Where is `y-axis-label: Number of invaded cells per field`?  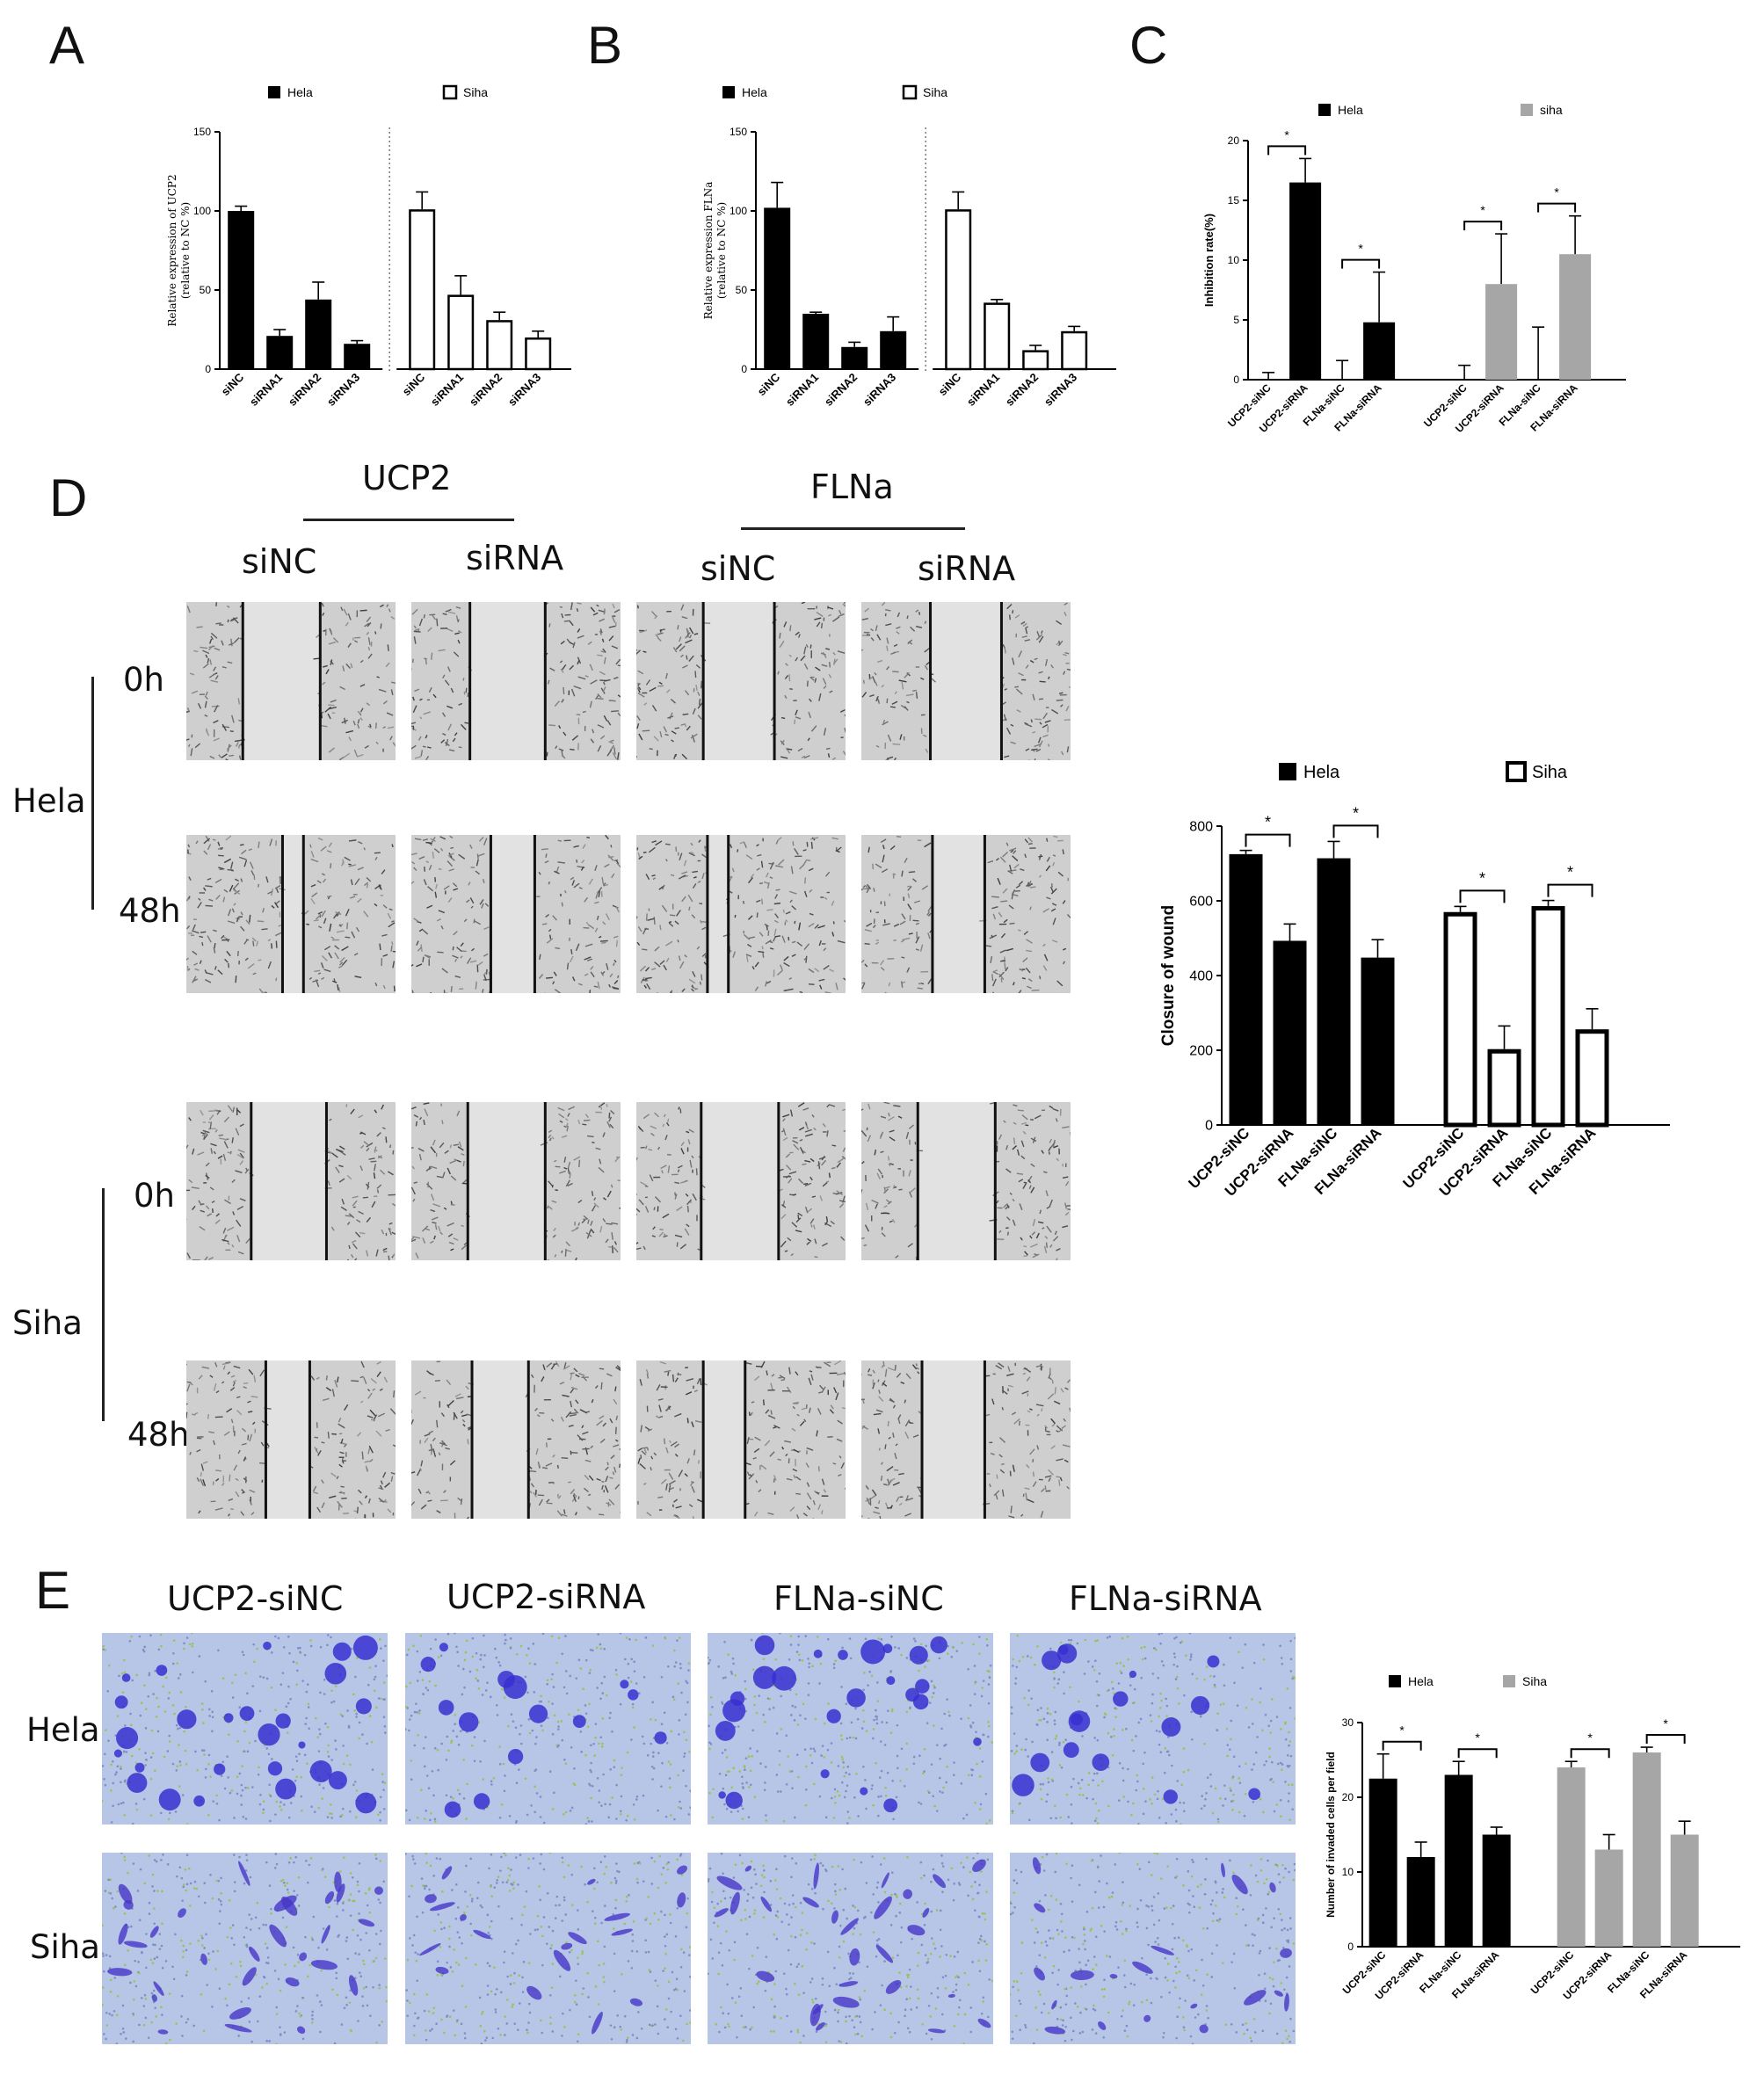
y-axis-label: Number of invaded cells per field is located at coordinates (1331, 1835).